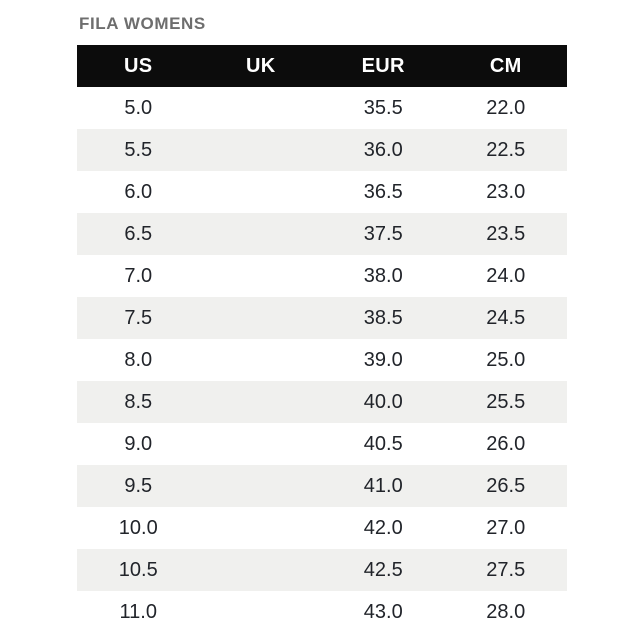 Image resolution: width=644 pixels, height=644 pixels. What do you see at coordinates (138, 233) in the screenshot?
I see `table-cell: 6.5` at bounding box center [138, 233].